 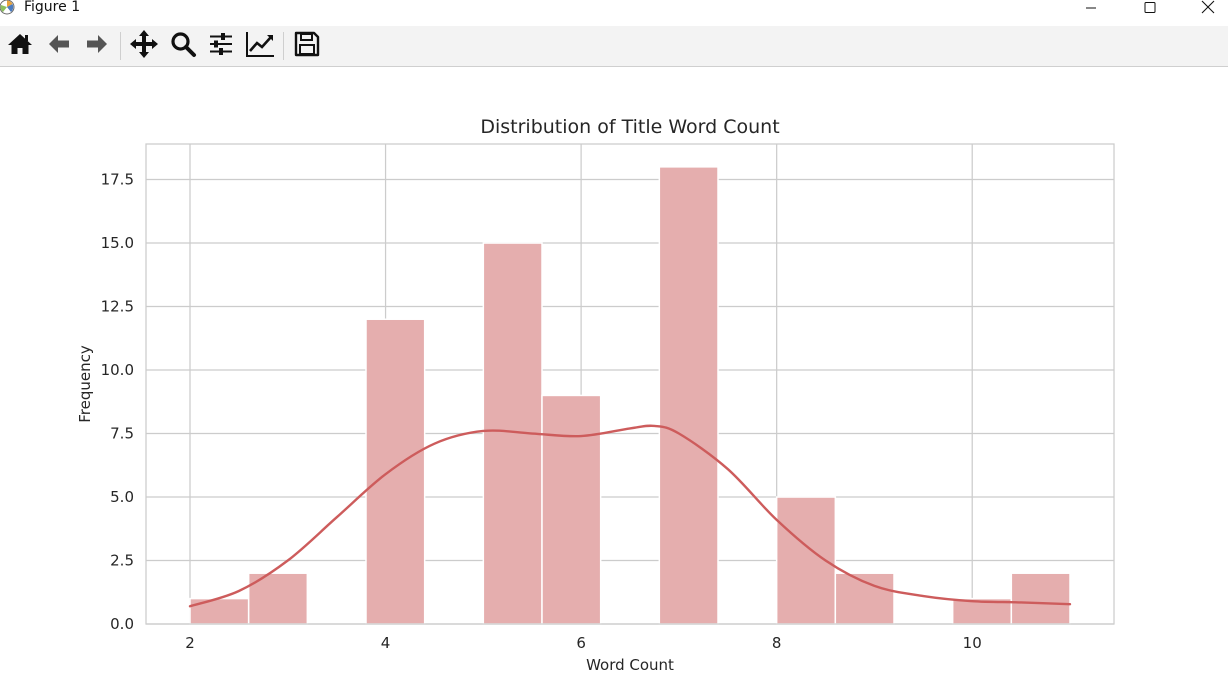 I want to click on search-icon, so click(x=183, y=46).